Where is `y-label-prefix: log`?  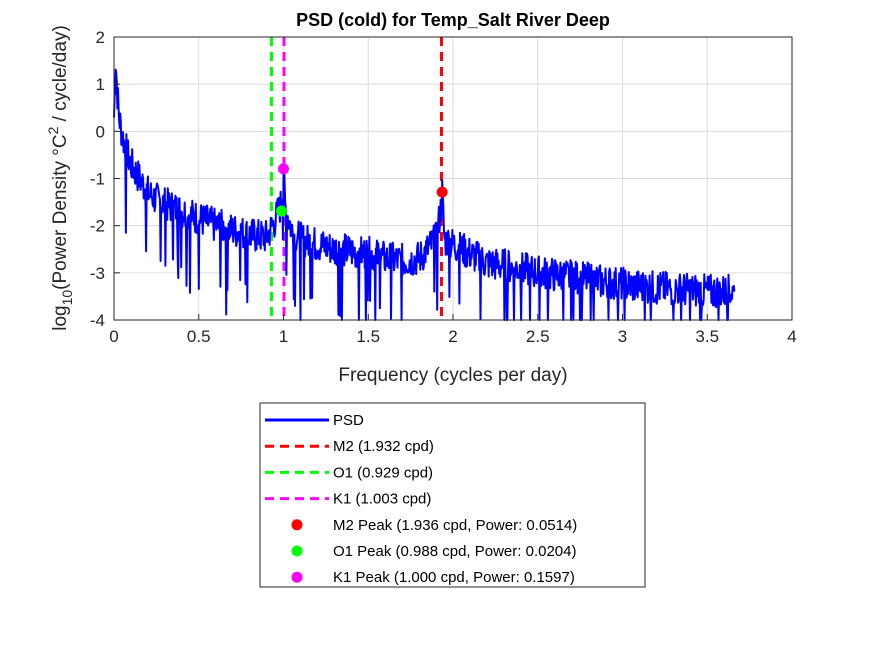
y-label-prefix: log is located at coordinates (60, 317).